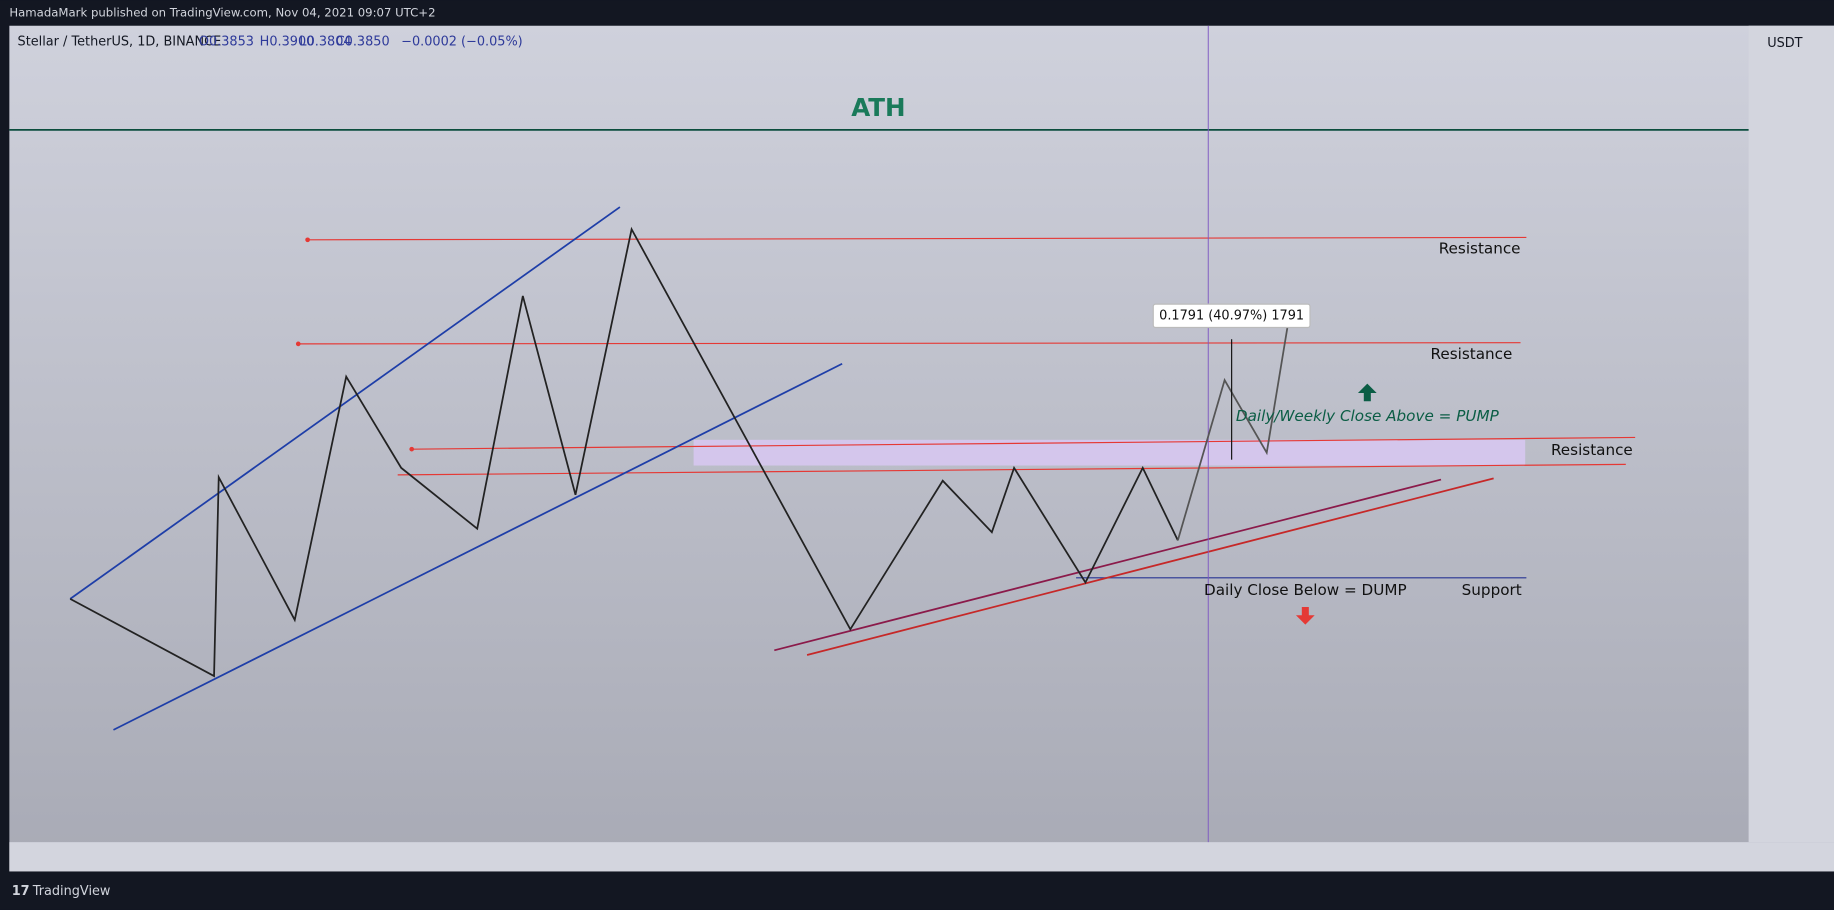  What do you see at coordinates (345, 403) in the screenshot?
I see `channel-line` at bounding box center [345, 403].